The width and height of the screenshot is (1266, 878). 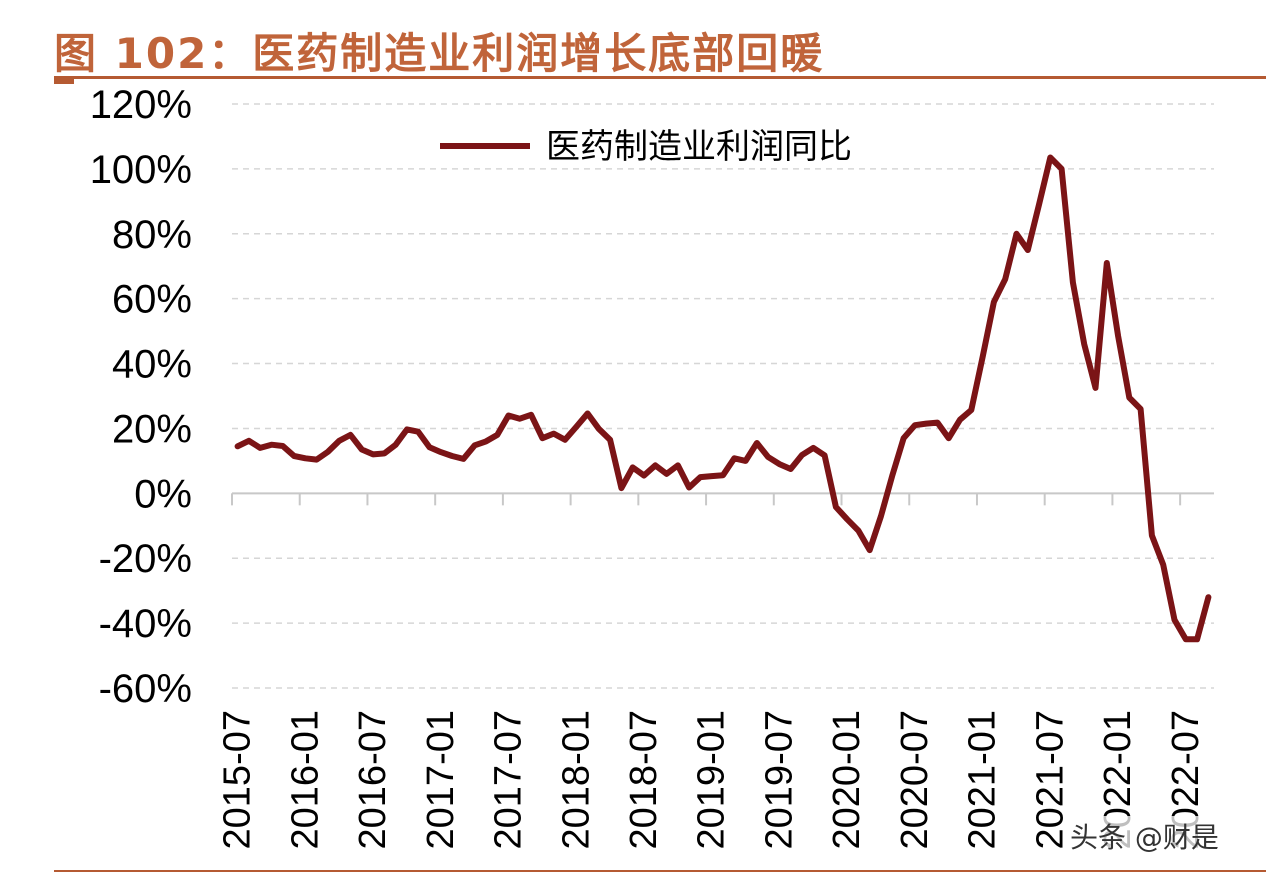 I want to click on title-underline, so click(x=660, y=77).